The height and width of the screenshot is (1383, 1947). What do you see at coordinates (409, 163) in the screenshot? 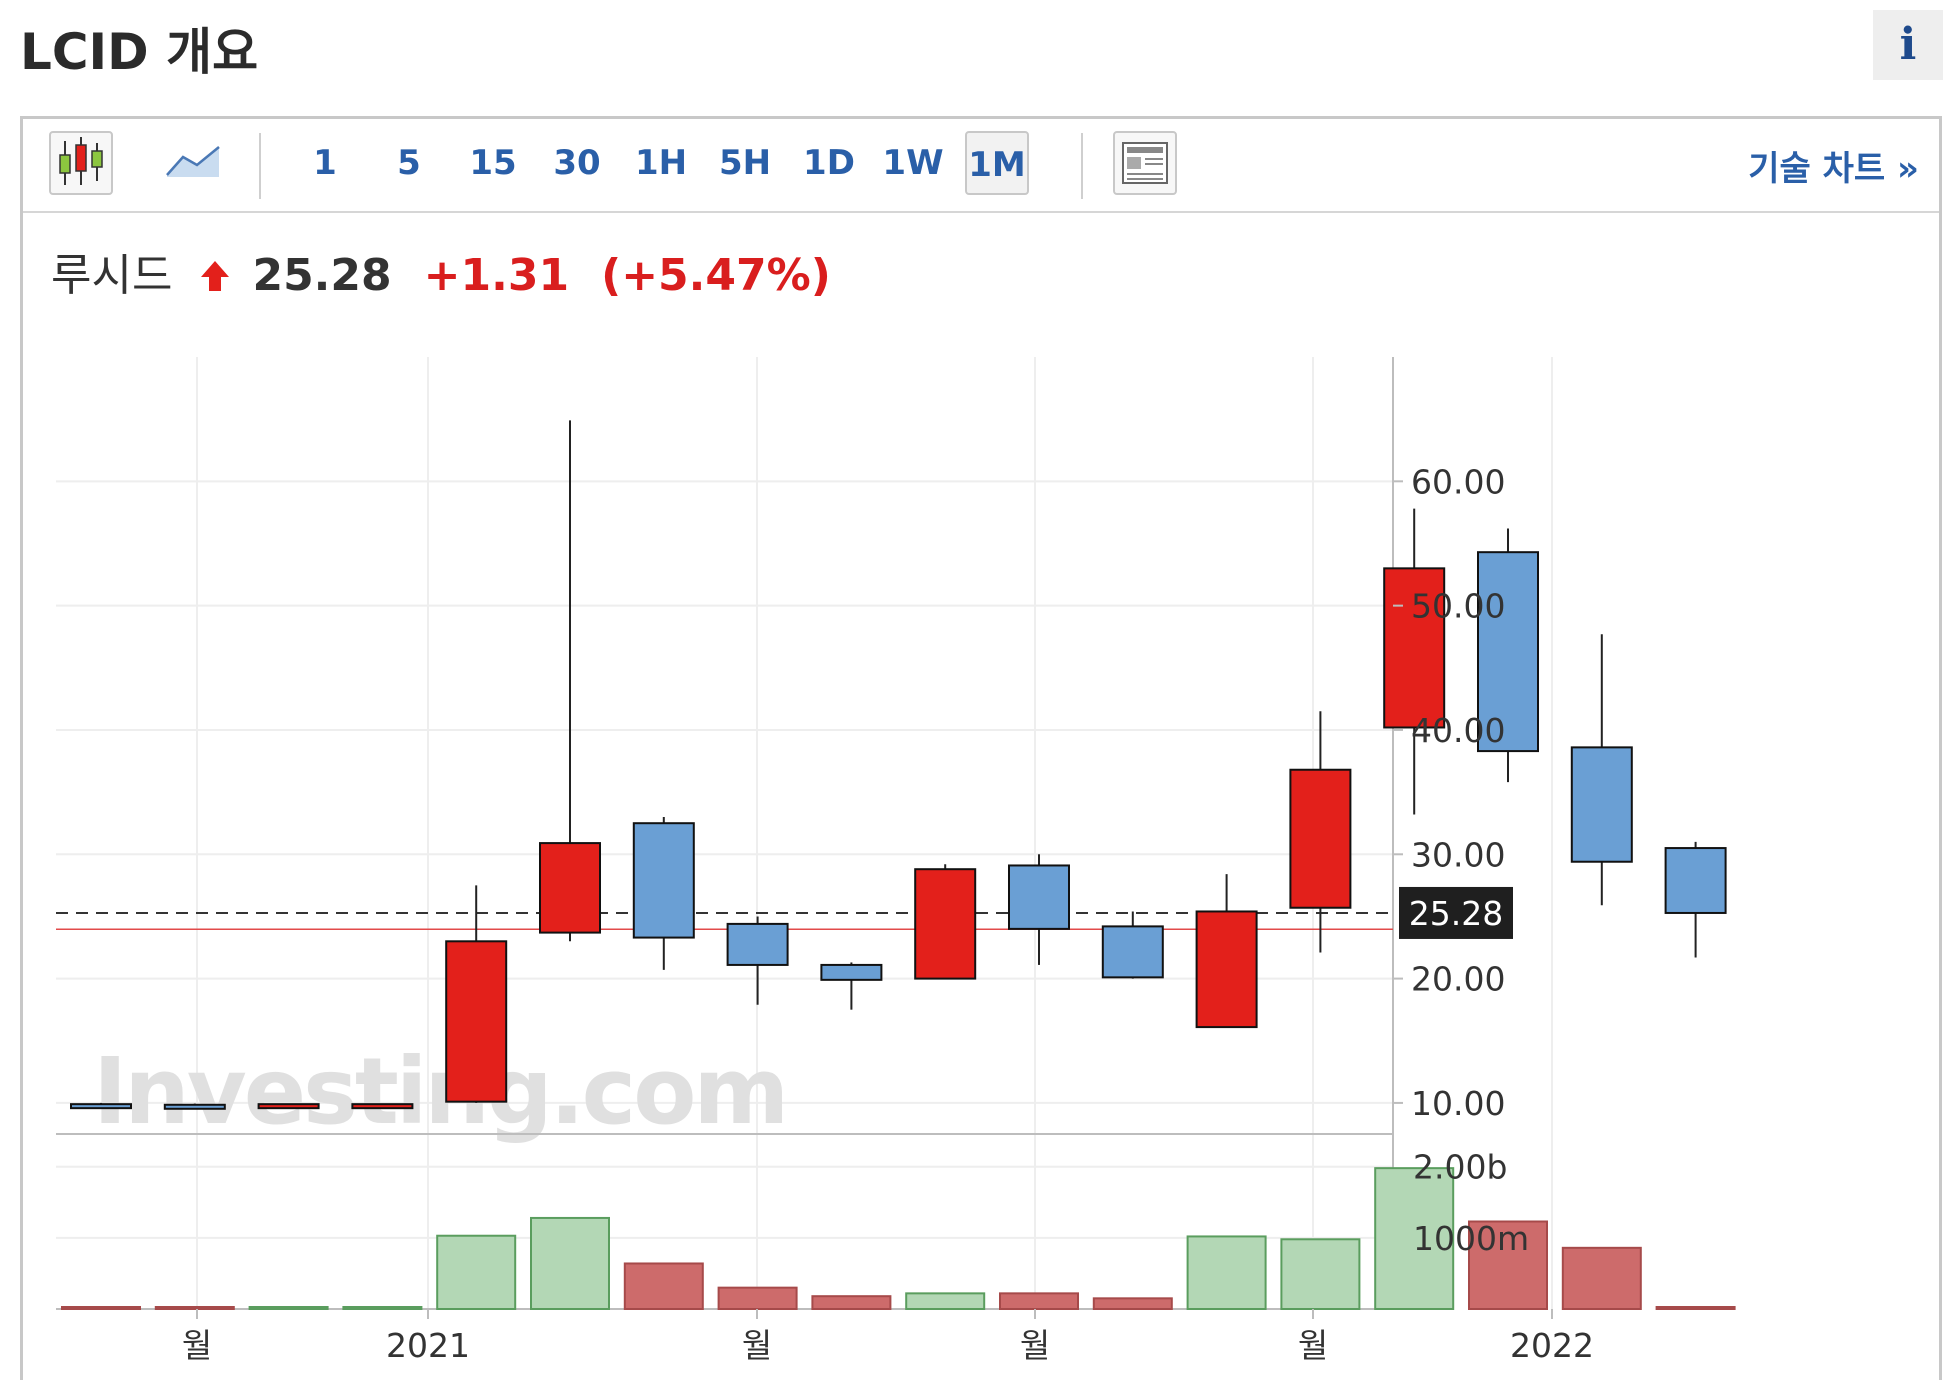
I see `timeframe-5: 5` at bounding box center [409, 163].